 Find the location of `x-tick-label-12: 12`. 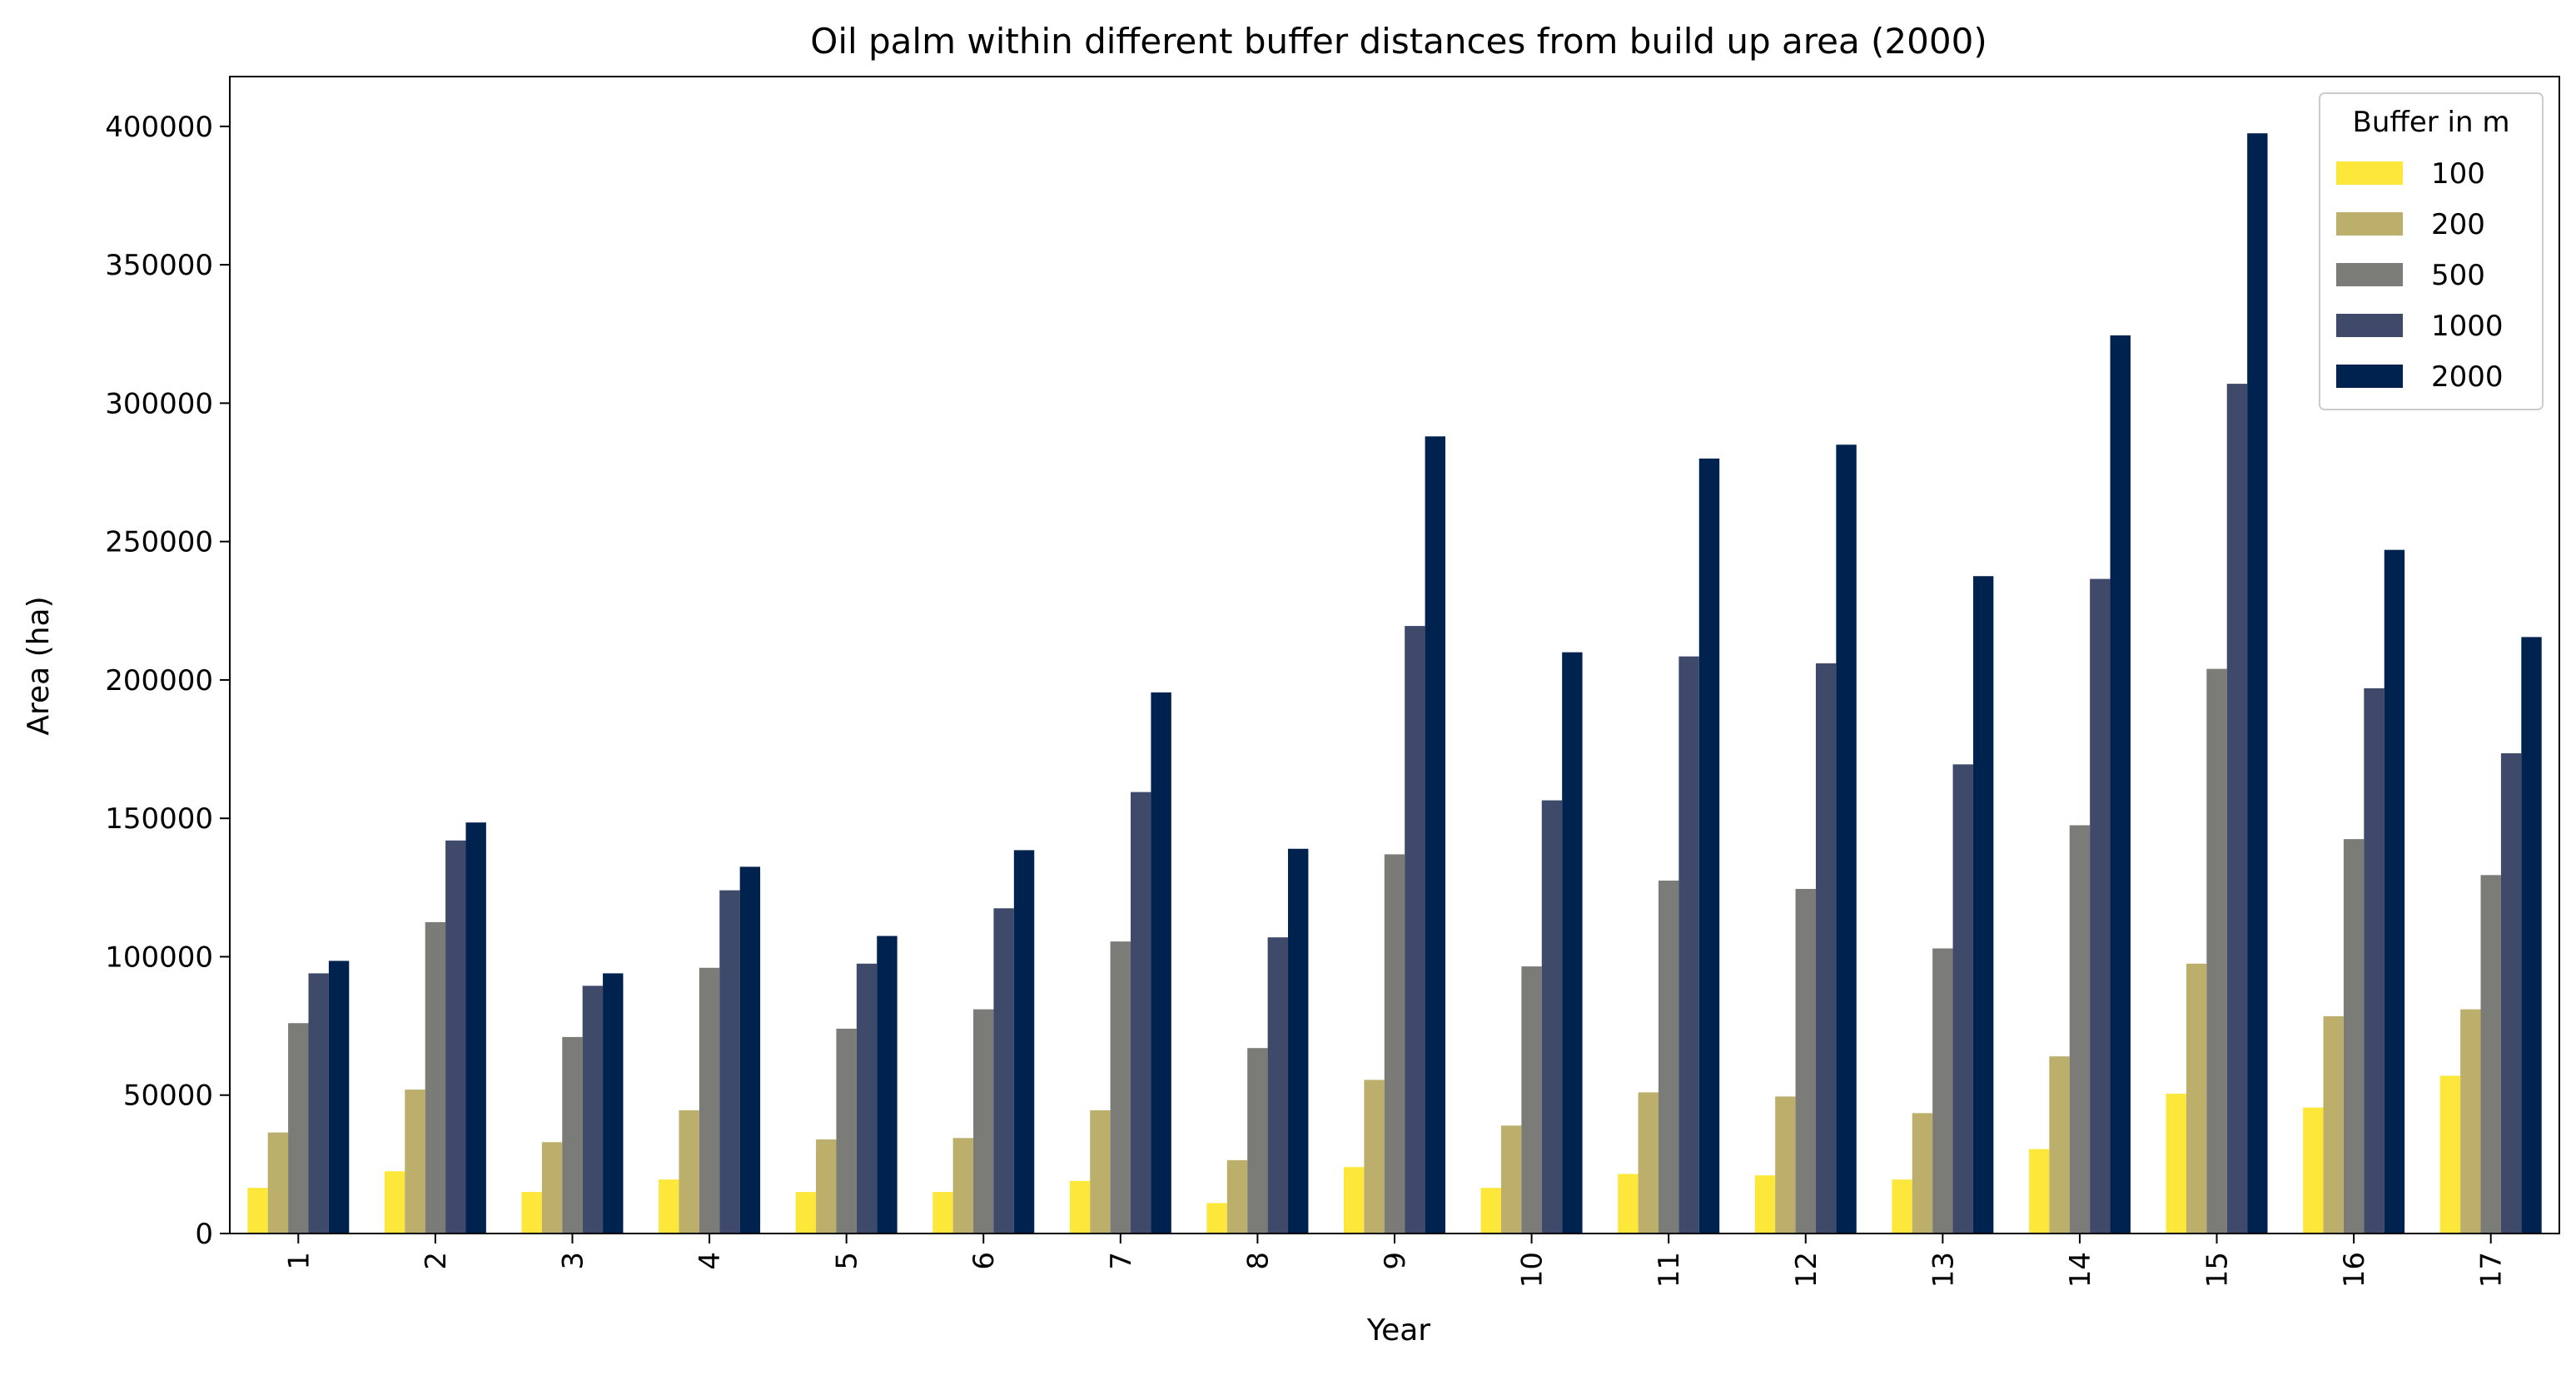

x-tick-label-12: 12 is located at coordinates (1806, 1270).